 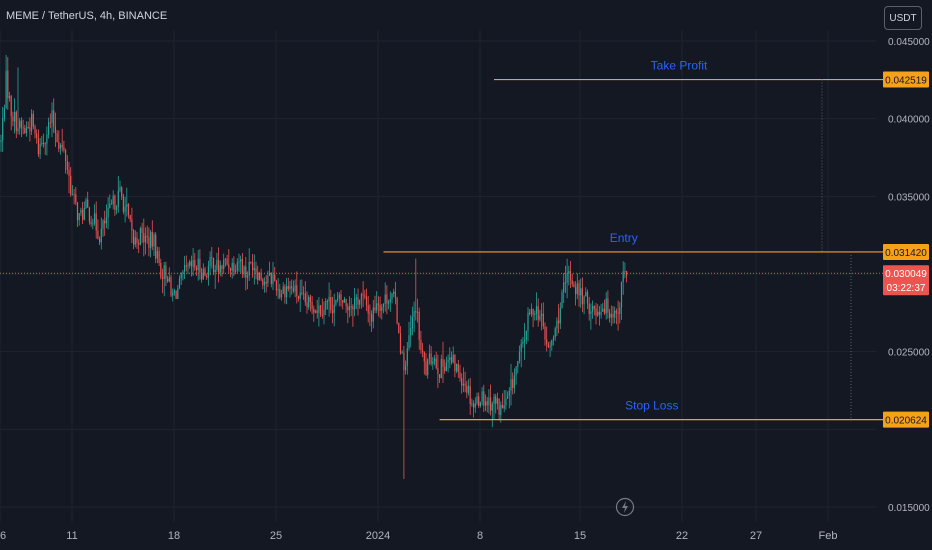 What do you see at coordinates (711, 73) in the screenshot?
I see `level-take-profit: Take Profit 0.042519` at bounding box center [711, 73].